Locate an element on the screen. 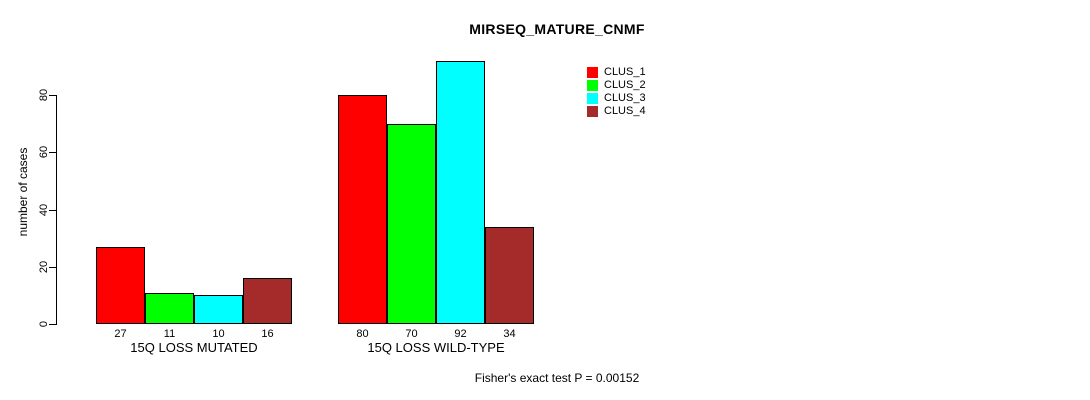  legend-item-clus_1: CLUS_1 is located at coordinates (616, 72).